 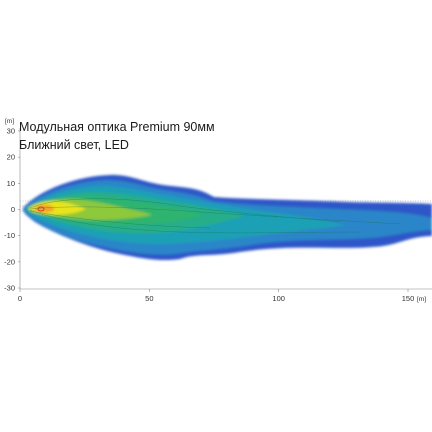 What do you see at coordinates (216, 296) in the screenshot?
I see `x-axis-ticks: 0 50 100 150` at bounding box center [216, 296].